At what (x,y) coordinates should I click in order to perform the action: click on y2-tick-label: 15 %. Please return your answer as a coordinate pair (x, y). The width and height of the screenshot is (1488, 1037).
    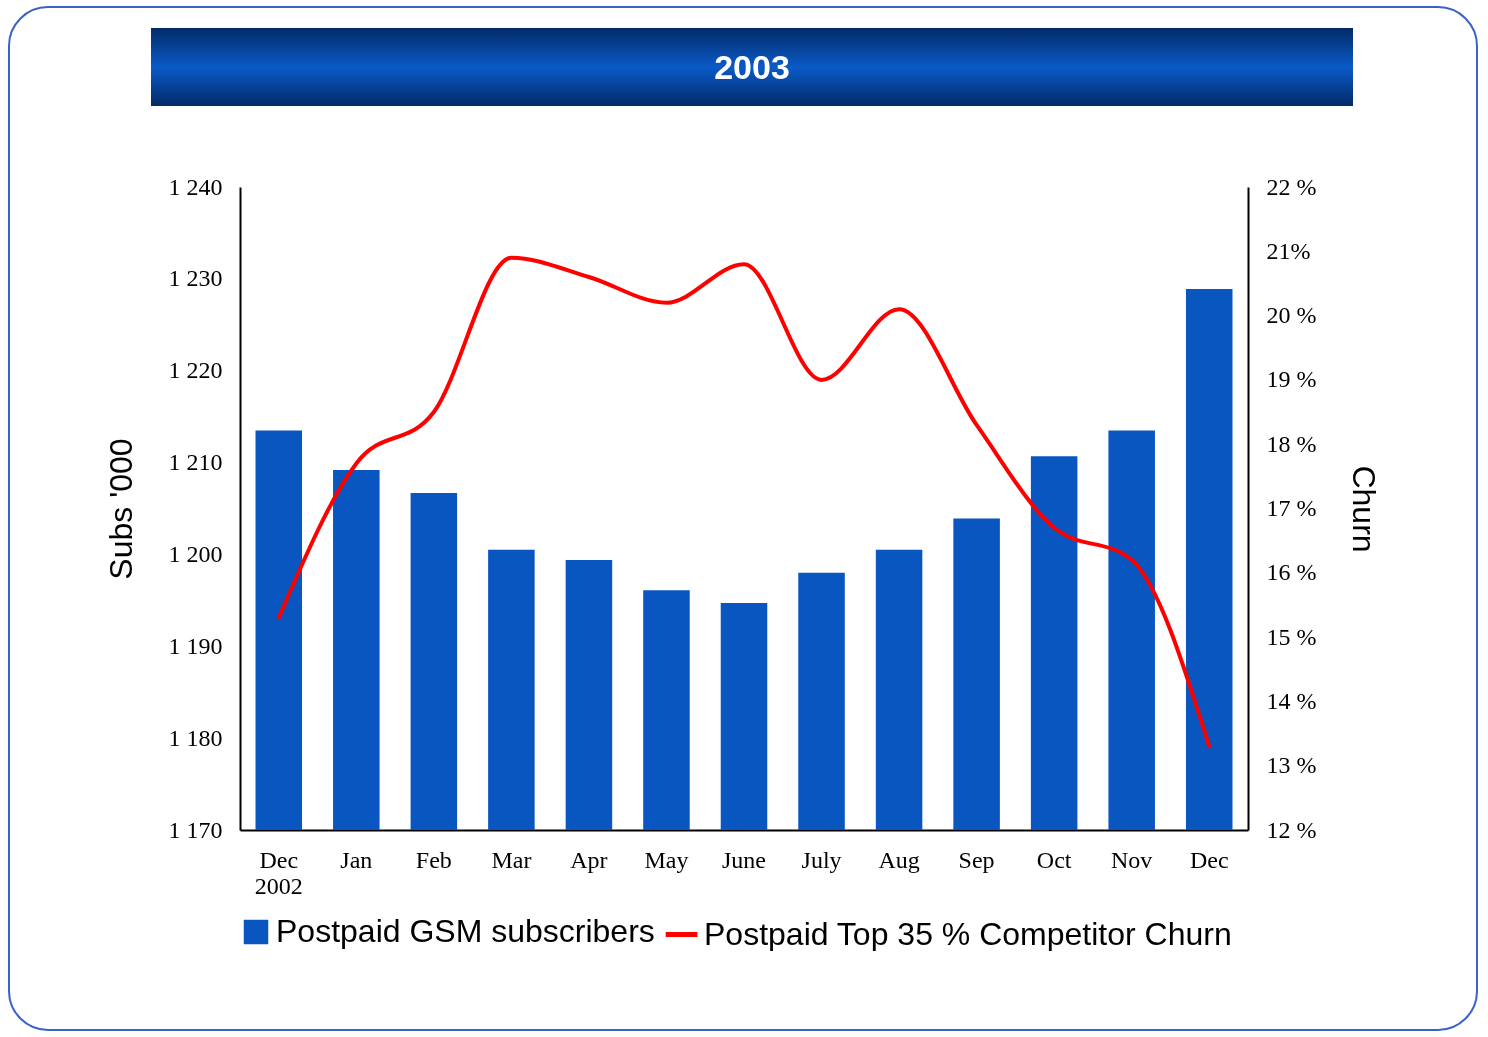
    Looking at the image, I should click on (1291, 636).